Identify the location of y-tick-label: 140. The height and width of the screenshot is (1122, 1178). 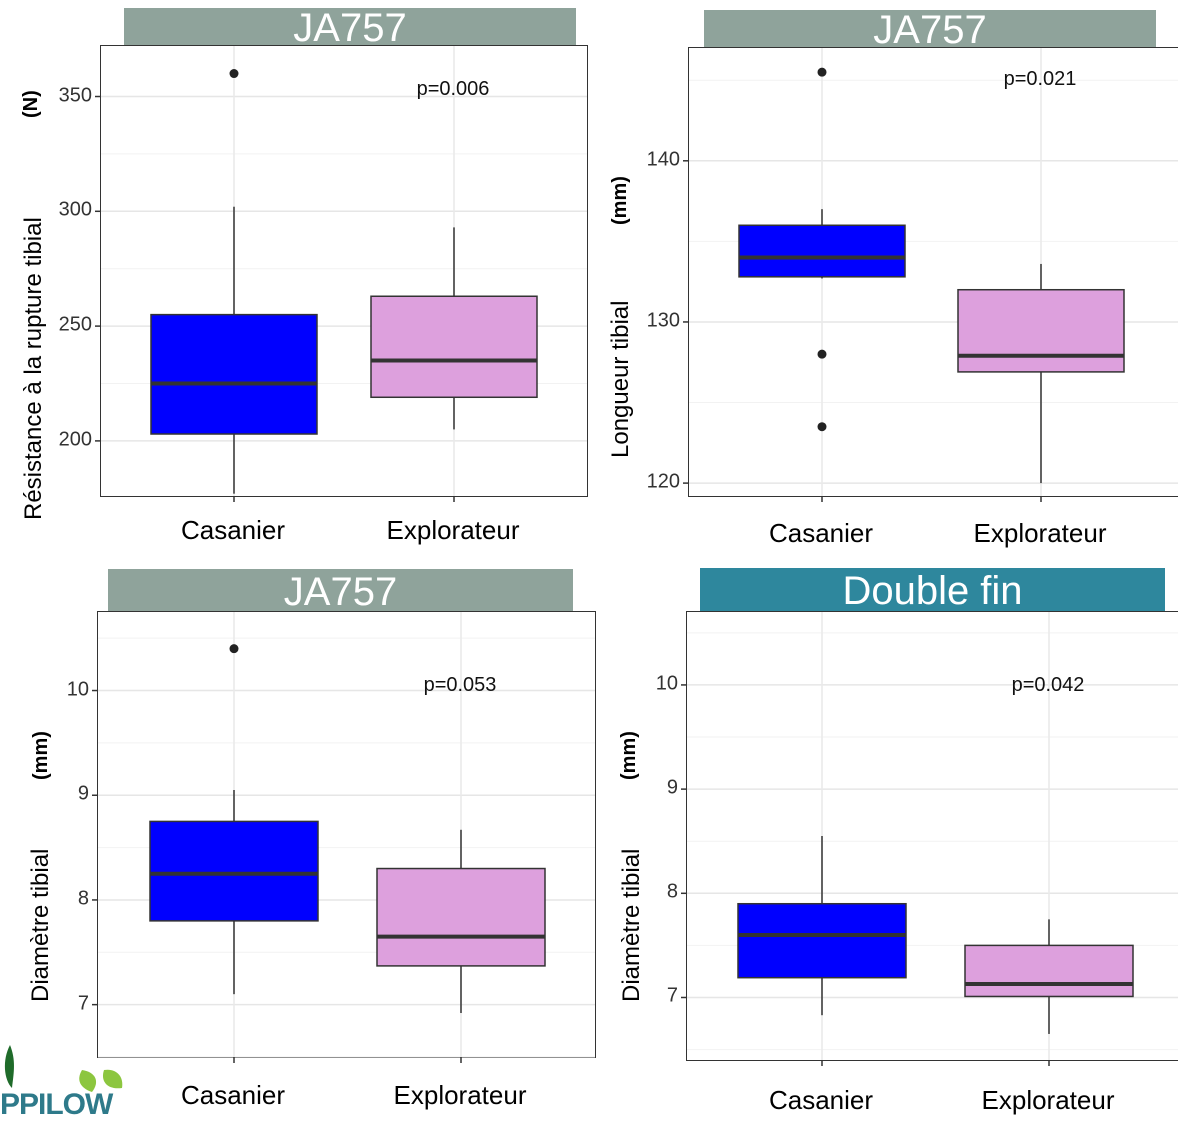
(663, 159).